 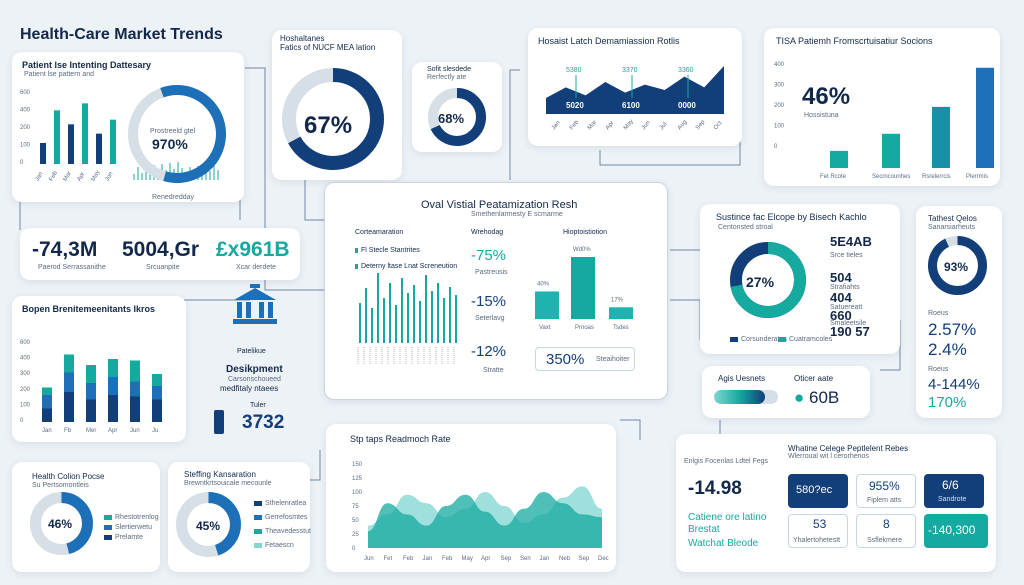 What do you see at coordinates (525, 559) in the screenshot?
I see `readmission-x-tick: Sen` at bounding box center [525, 559].